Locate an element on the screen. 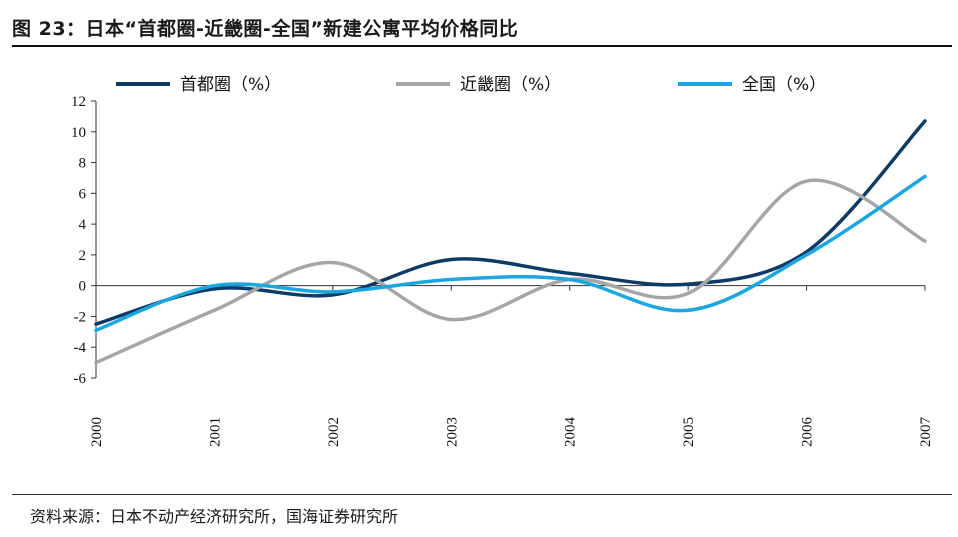 The image size is (958, 537). title-divider is located at coordinates (482, 46).